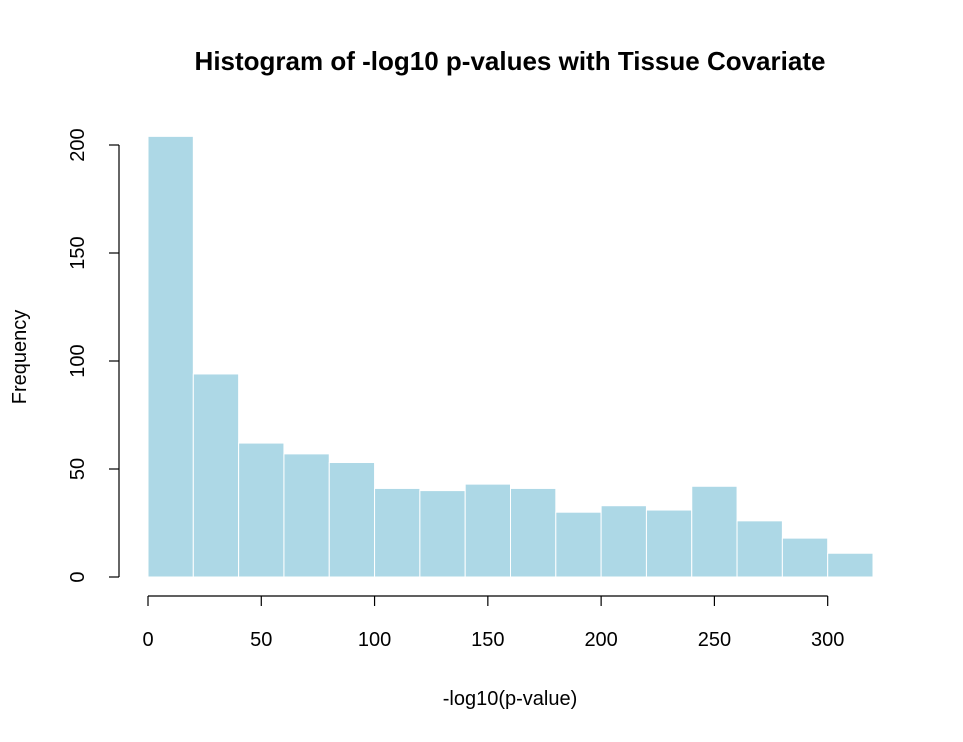  Describe the element at coordinates (78, 252) in the screenshot. I see `y-tick-label: 150` at that location.